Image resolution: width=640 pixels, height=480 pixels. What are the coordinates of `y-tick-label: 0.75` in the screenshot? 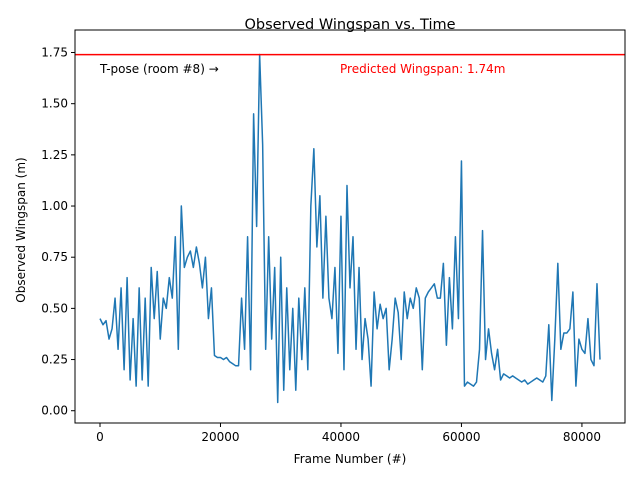 It's located at (54, 257).